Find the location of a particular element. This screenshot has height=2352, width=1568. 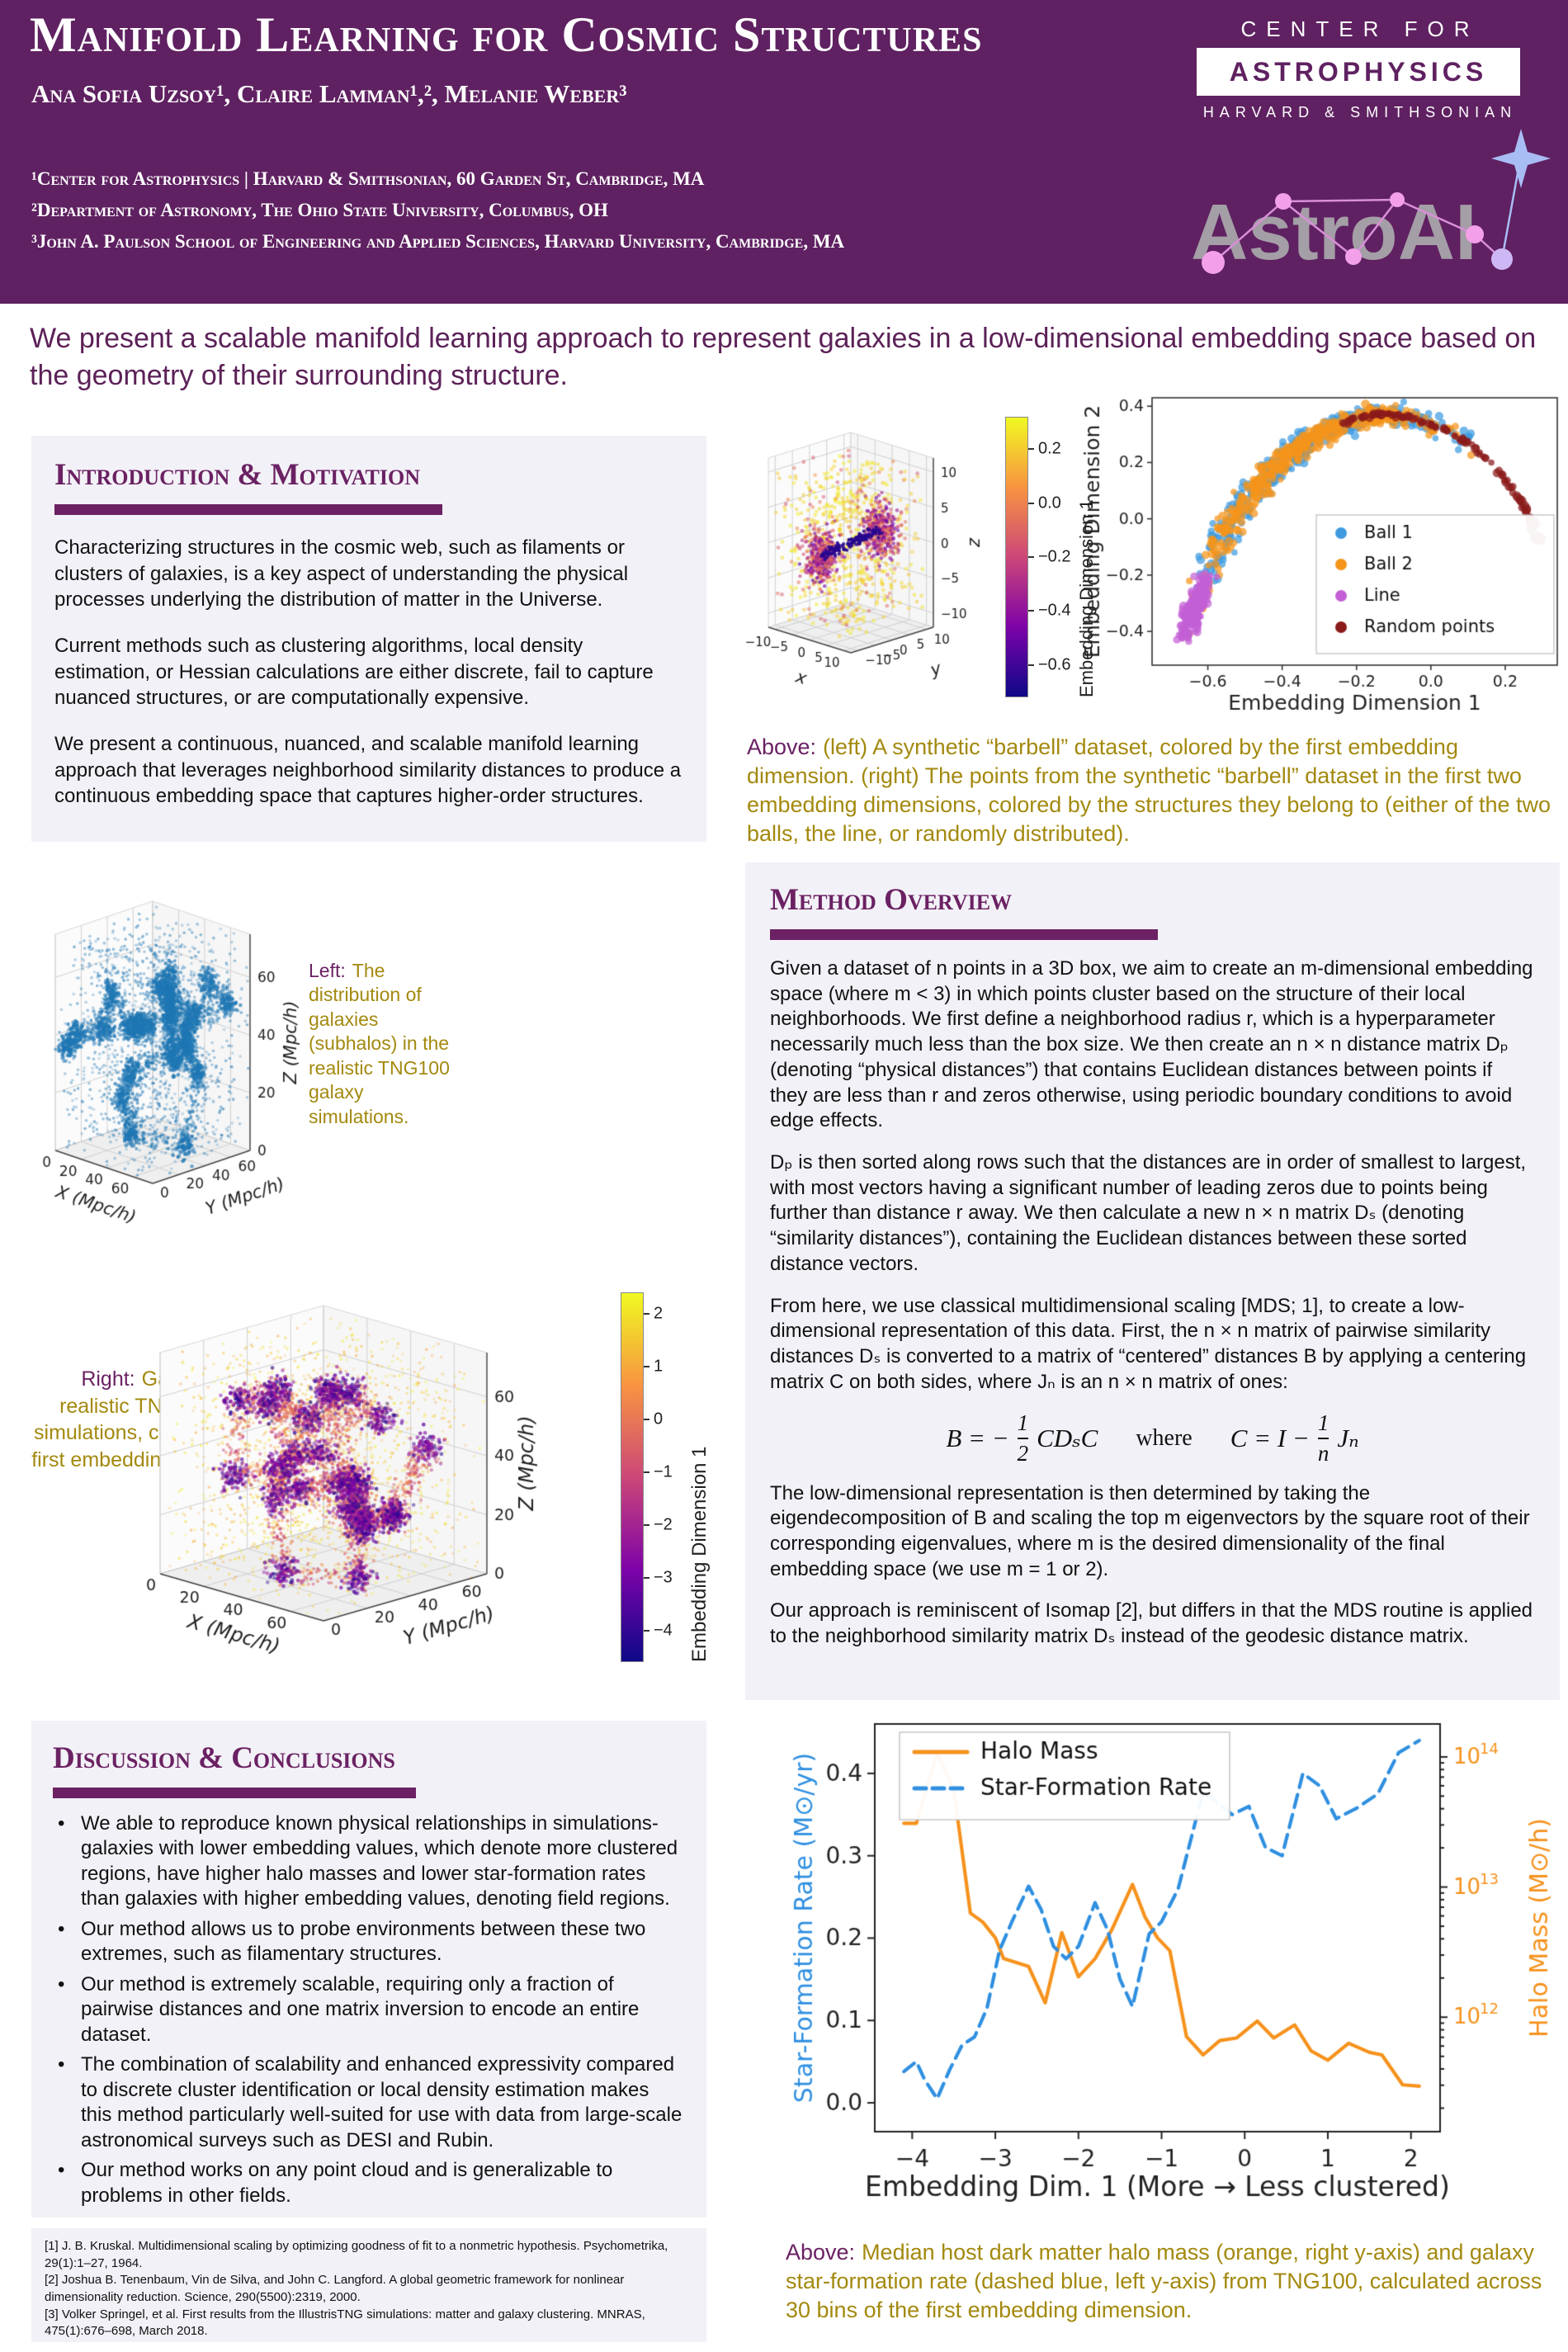

colorbar-tick-label: −0.6 is located at coordinates (1054, 664).